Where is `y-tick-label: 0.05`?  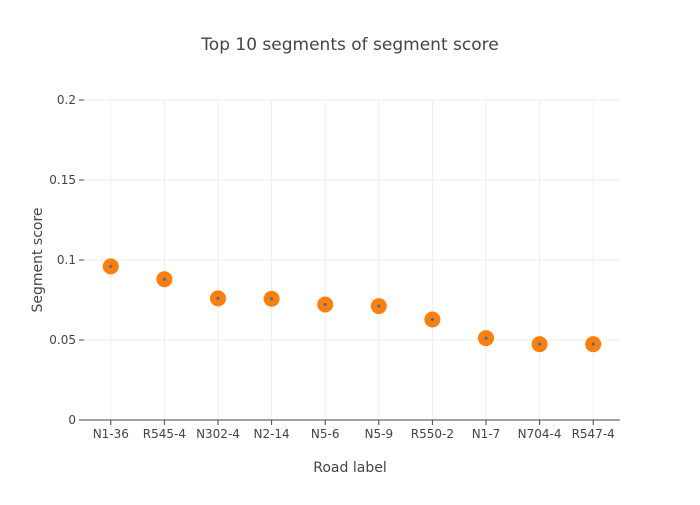
y-tick-label: 0.05 is located at coordinates (62, 340).